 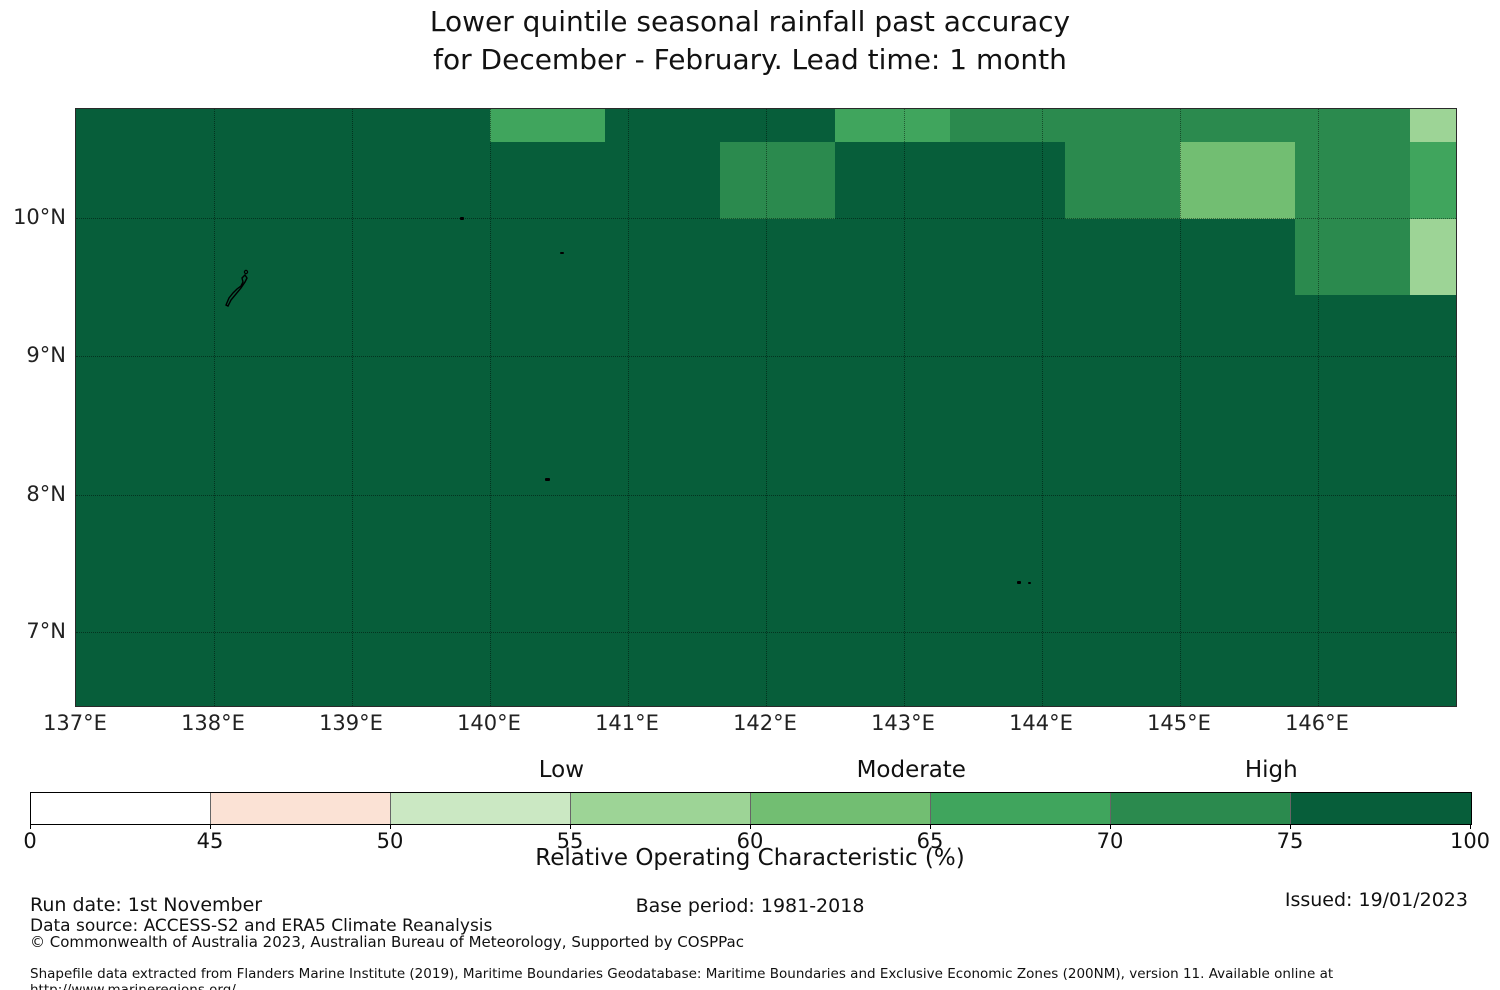 What do you see at coordinates (750, 858) in the screenshot?
I see `colorbar-axis-title: Relative Operating Characteristic (%)` at bounding box center [750, 858].